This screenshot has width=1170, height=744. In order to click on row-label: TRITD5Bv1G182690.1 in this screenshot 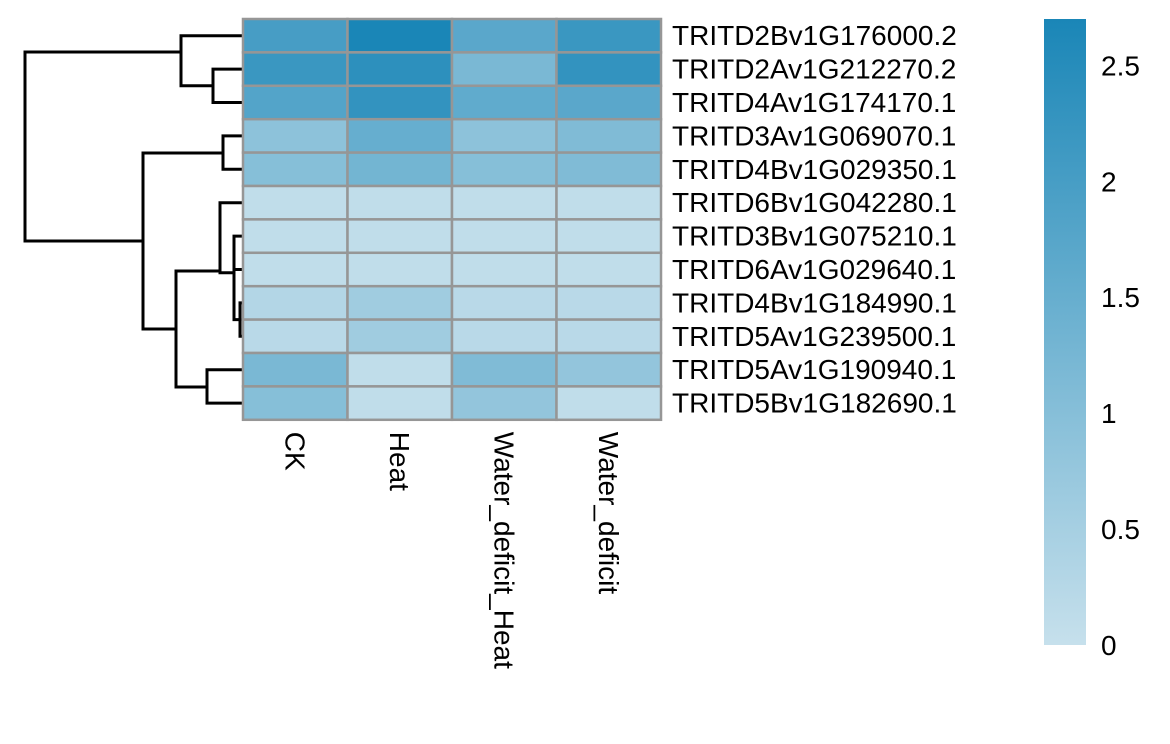, I will do `click(814, 403)`.